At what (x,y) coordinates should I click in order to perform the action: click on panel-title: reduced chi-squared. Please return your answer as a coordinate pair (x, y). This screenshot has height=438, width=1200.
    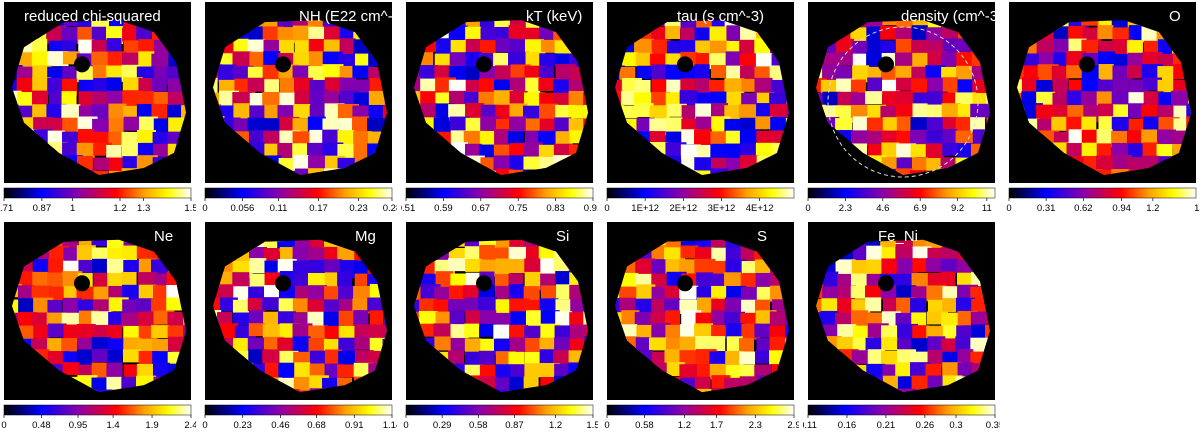
    Looking at the image, I should click on (92, 16).